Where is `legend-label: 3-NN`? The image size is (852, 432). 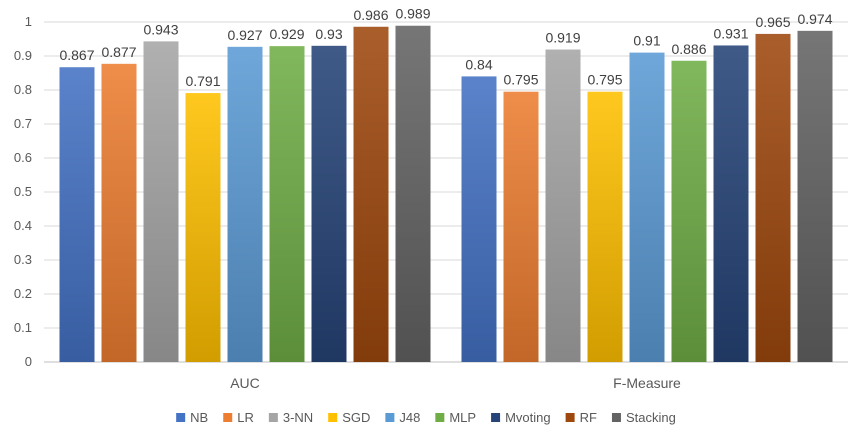
legend-label: 3-NN is located at coordinates (298, 417).